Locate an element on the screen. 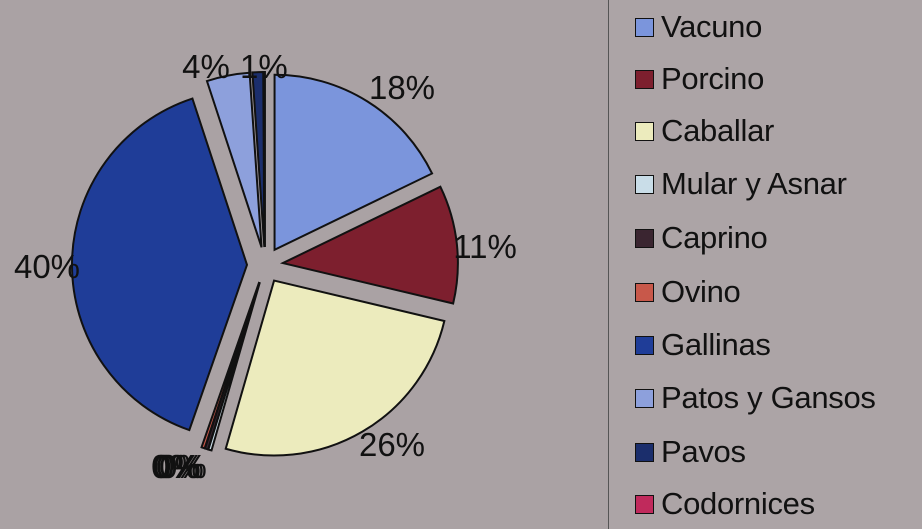  legend-label: Codornices is located at coordinates (738, 503).